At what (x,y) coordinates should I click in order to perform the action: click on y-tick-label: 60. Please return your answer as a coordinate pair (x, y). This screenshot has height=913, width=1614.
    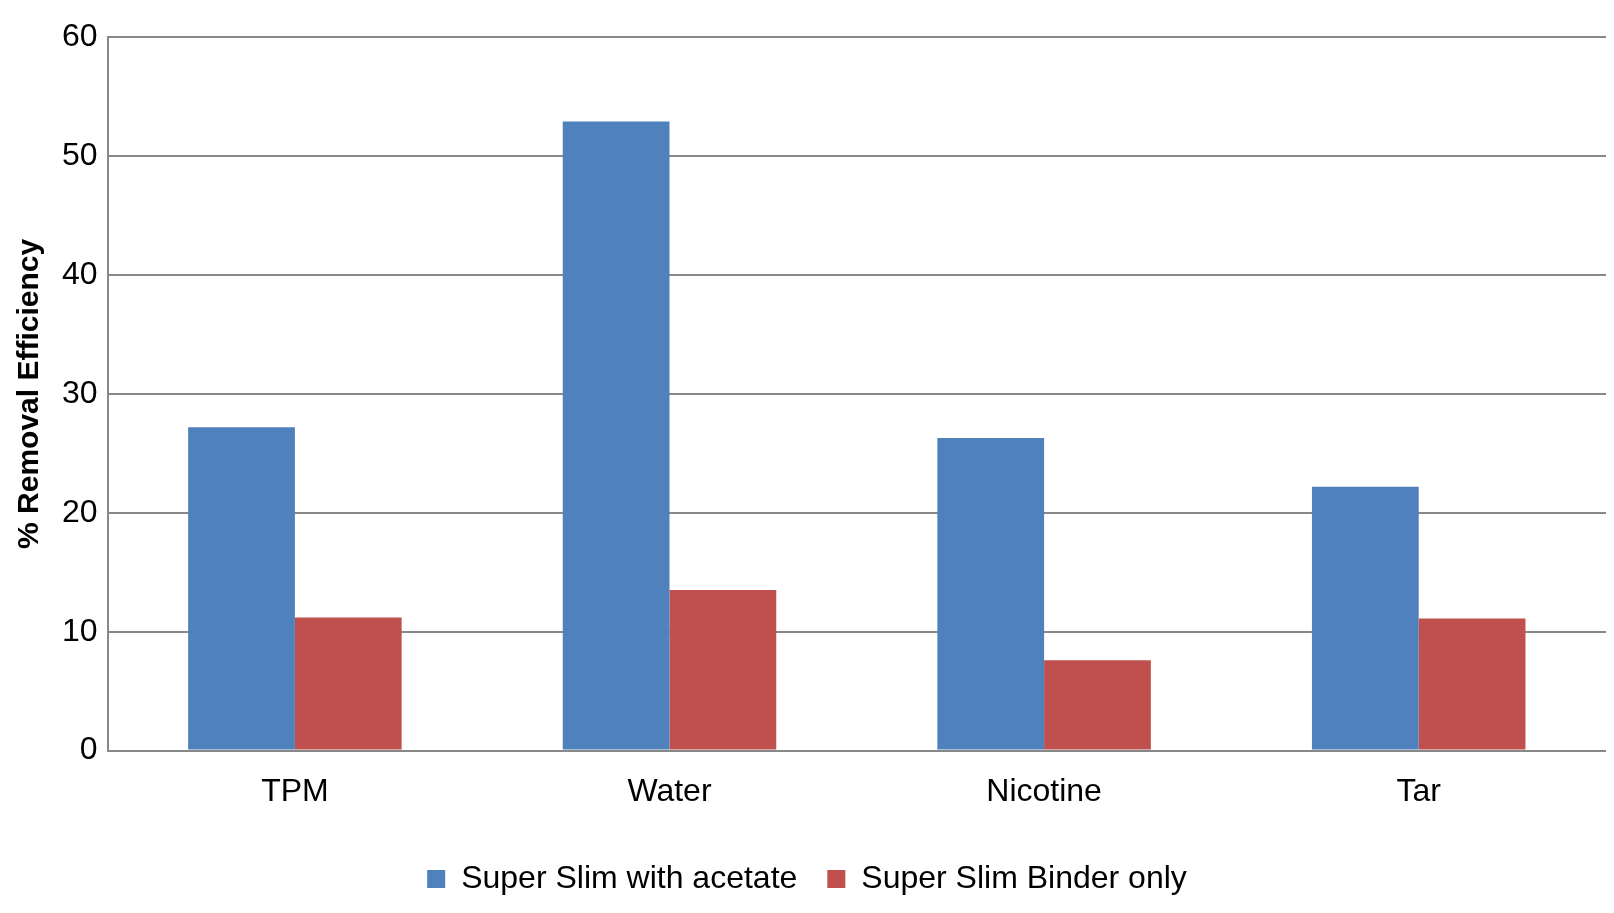
    Looking at the image, I should click on (80, 35).